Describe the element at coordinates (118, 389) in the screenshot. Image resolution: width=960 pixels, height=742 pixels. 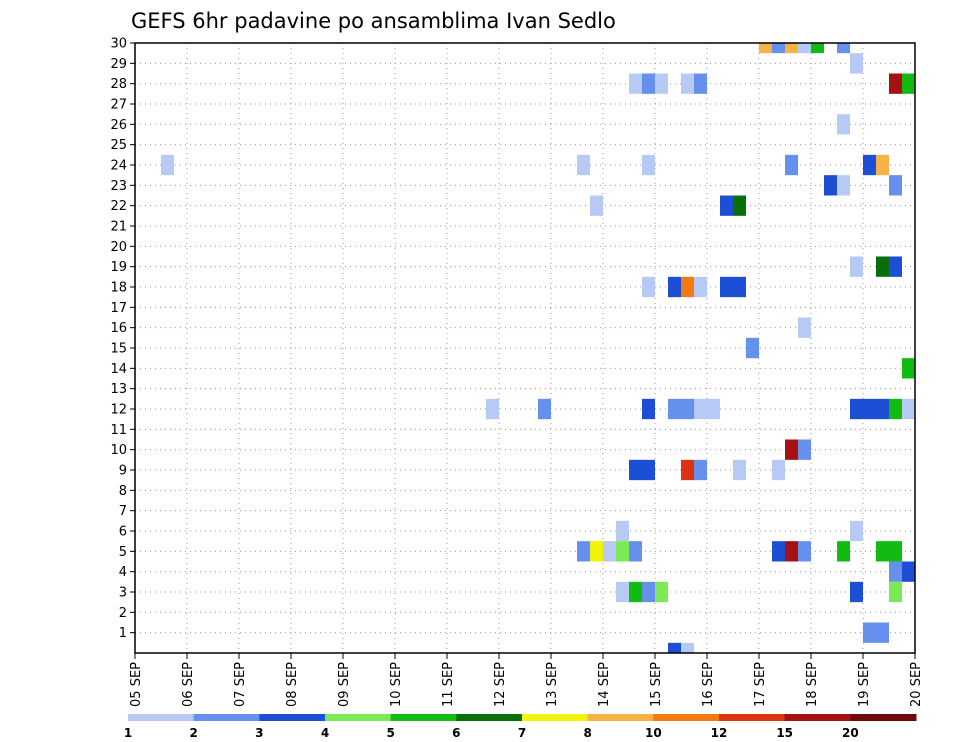
I see `y-tick-label: 13` at that location.